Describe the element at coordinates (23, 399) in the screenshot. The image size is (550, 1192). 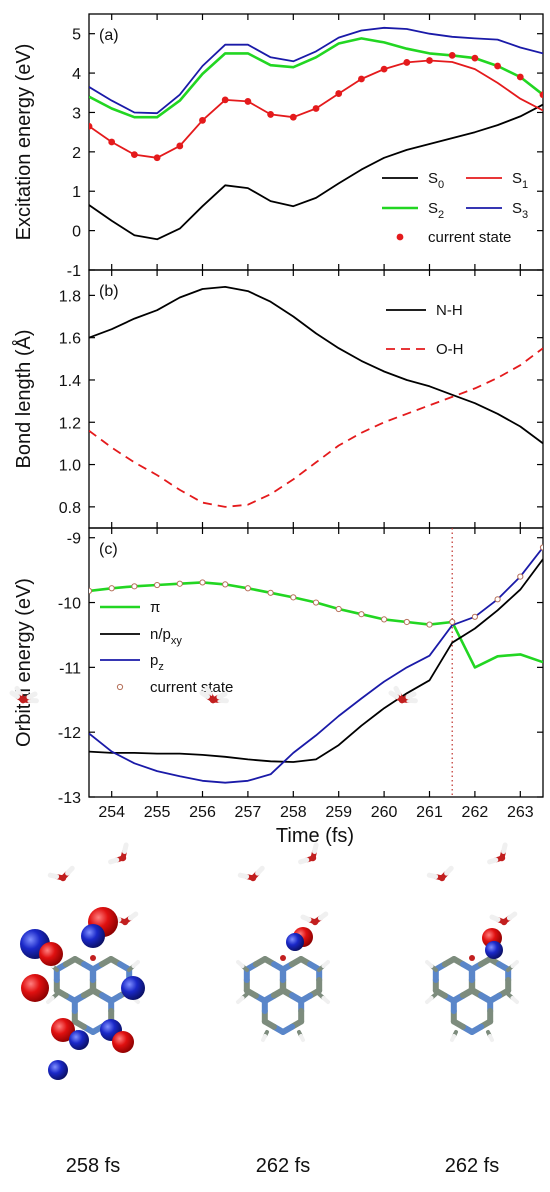
I see `y-axis-label: Bond length (Å)` at that location.